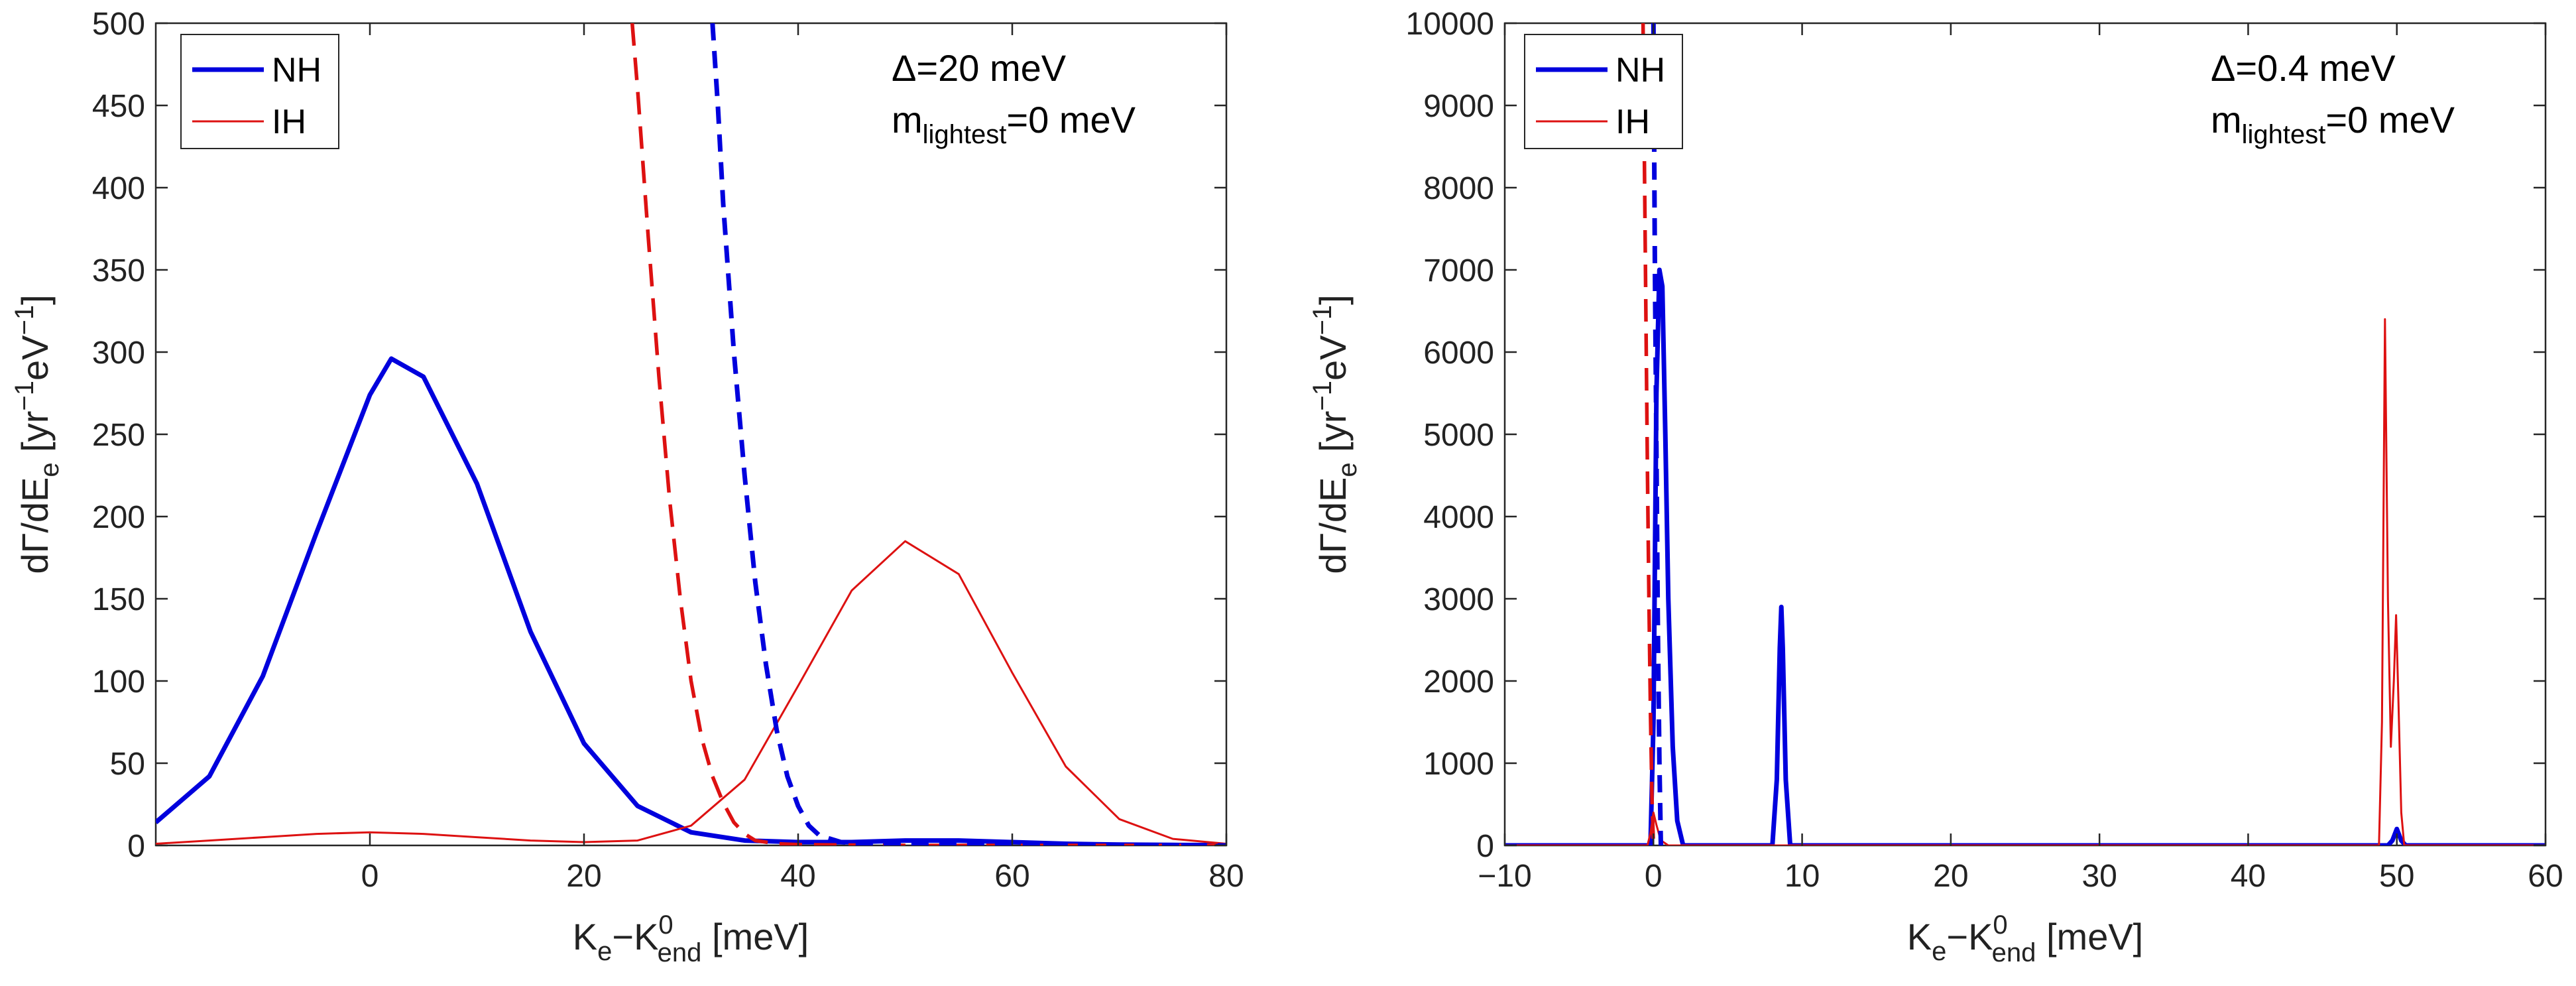 This screenshot has width=2576, height=986. Describe the element at coordinates (1450, 24) in the screenshot. I see `y-tick-label: 10000` at that location.